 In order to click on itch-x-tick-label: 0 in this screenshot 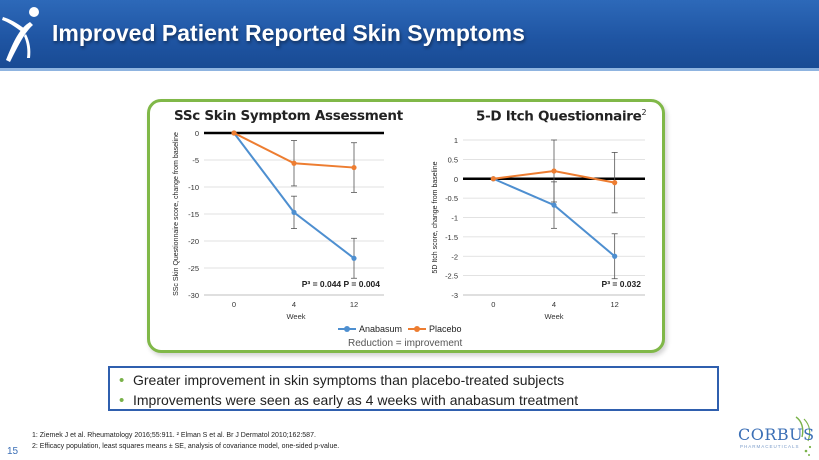, I will do `click(493, 304)`.